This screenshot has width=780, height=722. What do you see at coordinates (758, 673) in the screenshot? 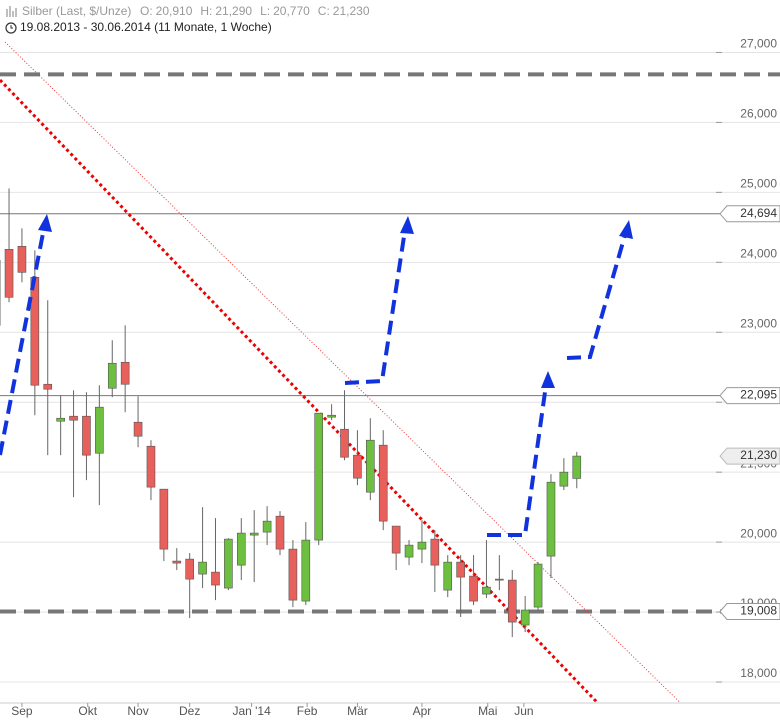
I see `y-tick-label: 18,000` at bounding box center [758, 673].